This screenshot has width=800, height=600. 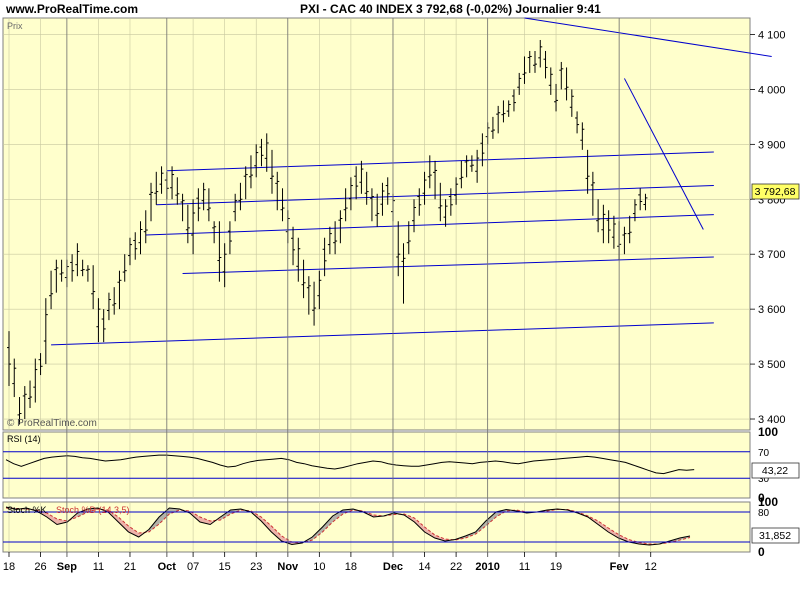 I want to click on y-tick-label: 3 600, so click(x=772, y=310).